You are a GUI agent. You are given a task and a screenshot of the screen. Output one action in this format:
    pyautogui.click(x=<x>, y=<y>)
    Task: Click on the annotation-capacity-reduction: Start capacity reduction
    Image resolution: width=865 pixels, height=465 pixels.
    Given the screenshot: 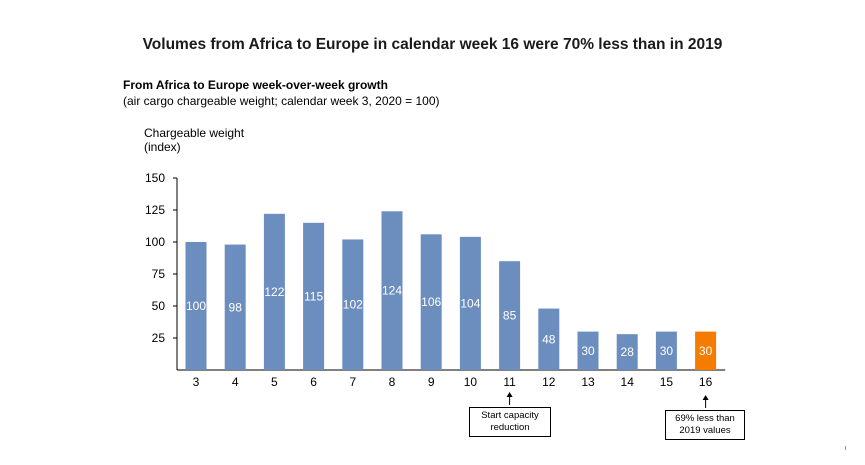 What is the action you would take?
    pyautogui.click(x=510, y=422)
    